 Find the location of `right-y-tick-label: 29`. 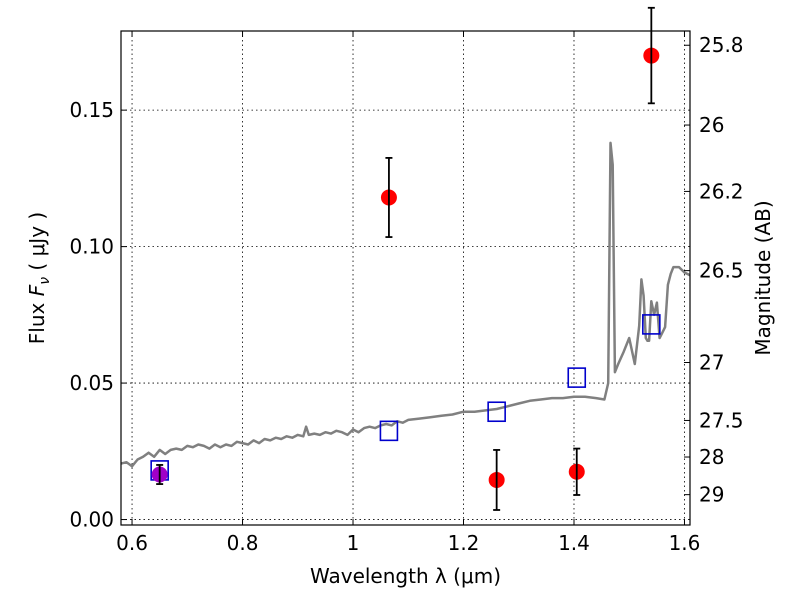

right-y-tick-label: 29 is located at coordinates (711, 495).